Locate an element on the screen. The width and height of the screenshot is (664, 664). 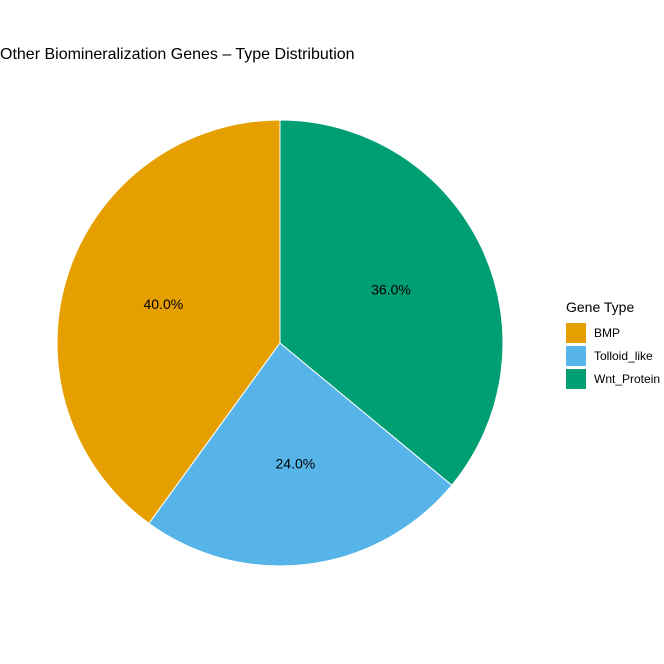
slice-label-wnt-protein: 36.0% is located at coordinates (391, 289).